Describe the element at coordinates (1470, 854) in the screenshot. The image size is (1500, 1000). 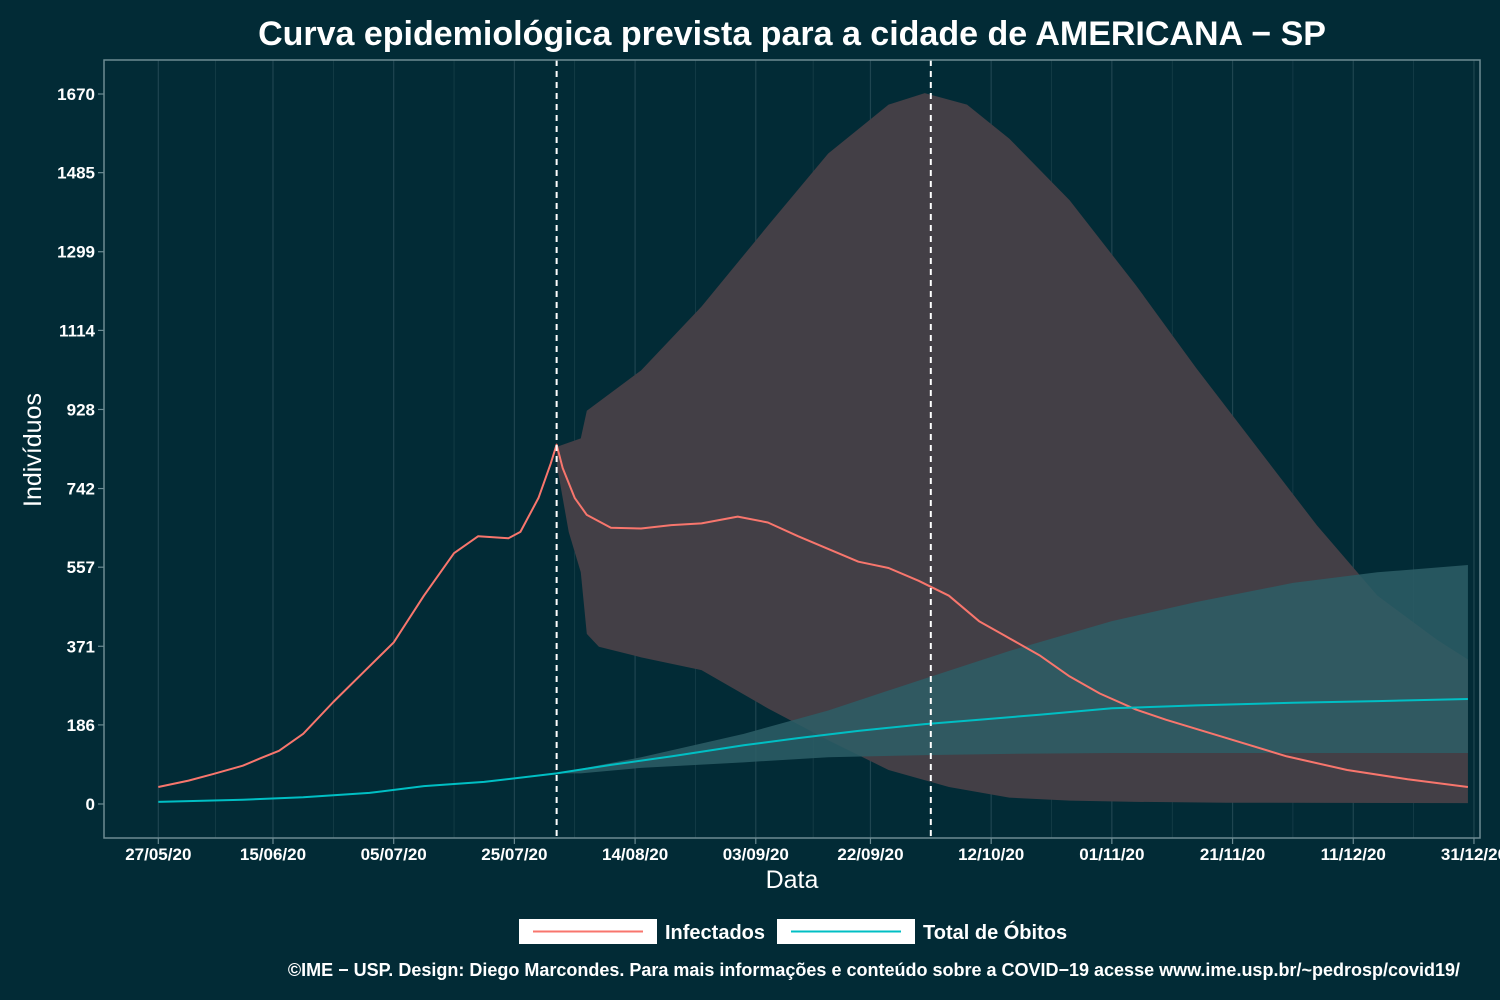
I see `xtick-label-11: 31/12/20` at that location.